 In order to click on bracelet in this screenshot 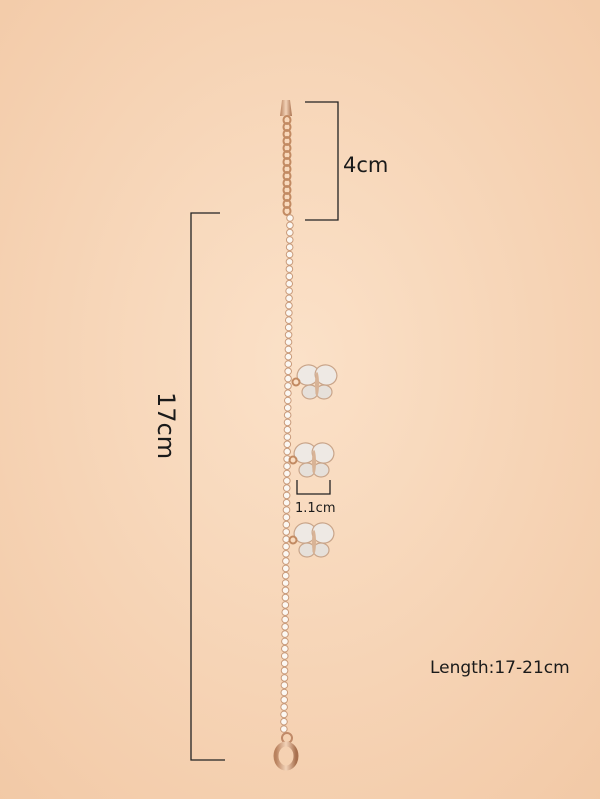, I will do `click(287, 416)`.